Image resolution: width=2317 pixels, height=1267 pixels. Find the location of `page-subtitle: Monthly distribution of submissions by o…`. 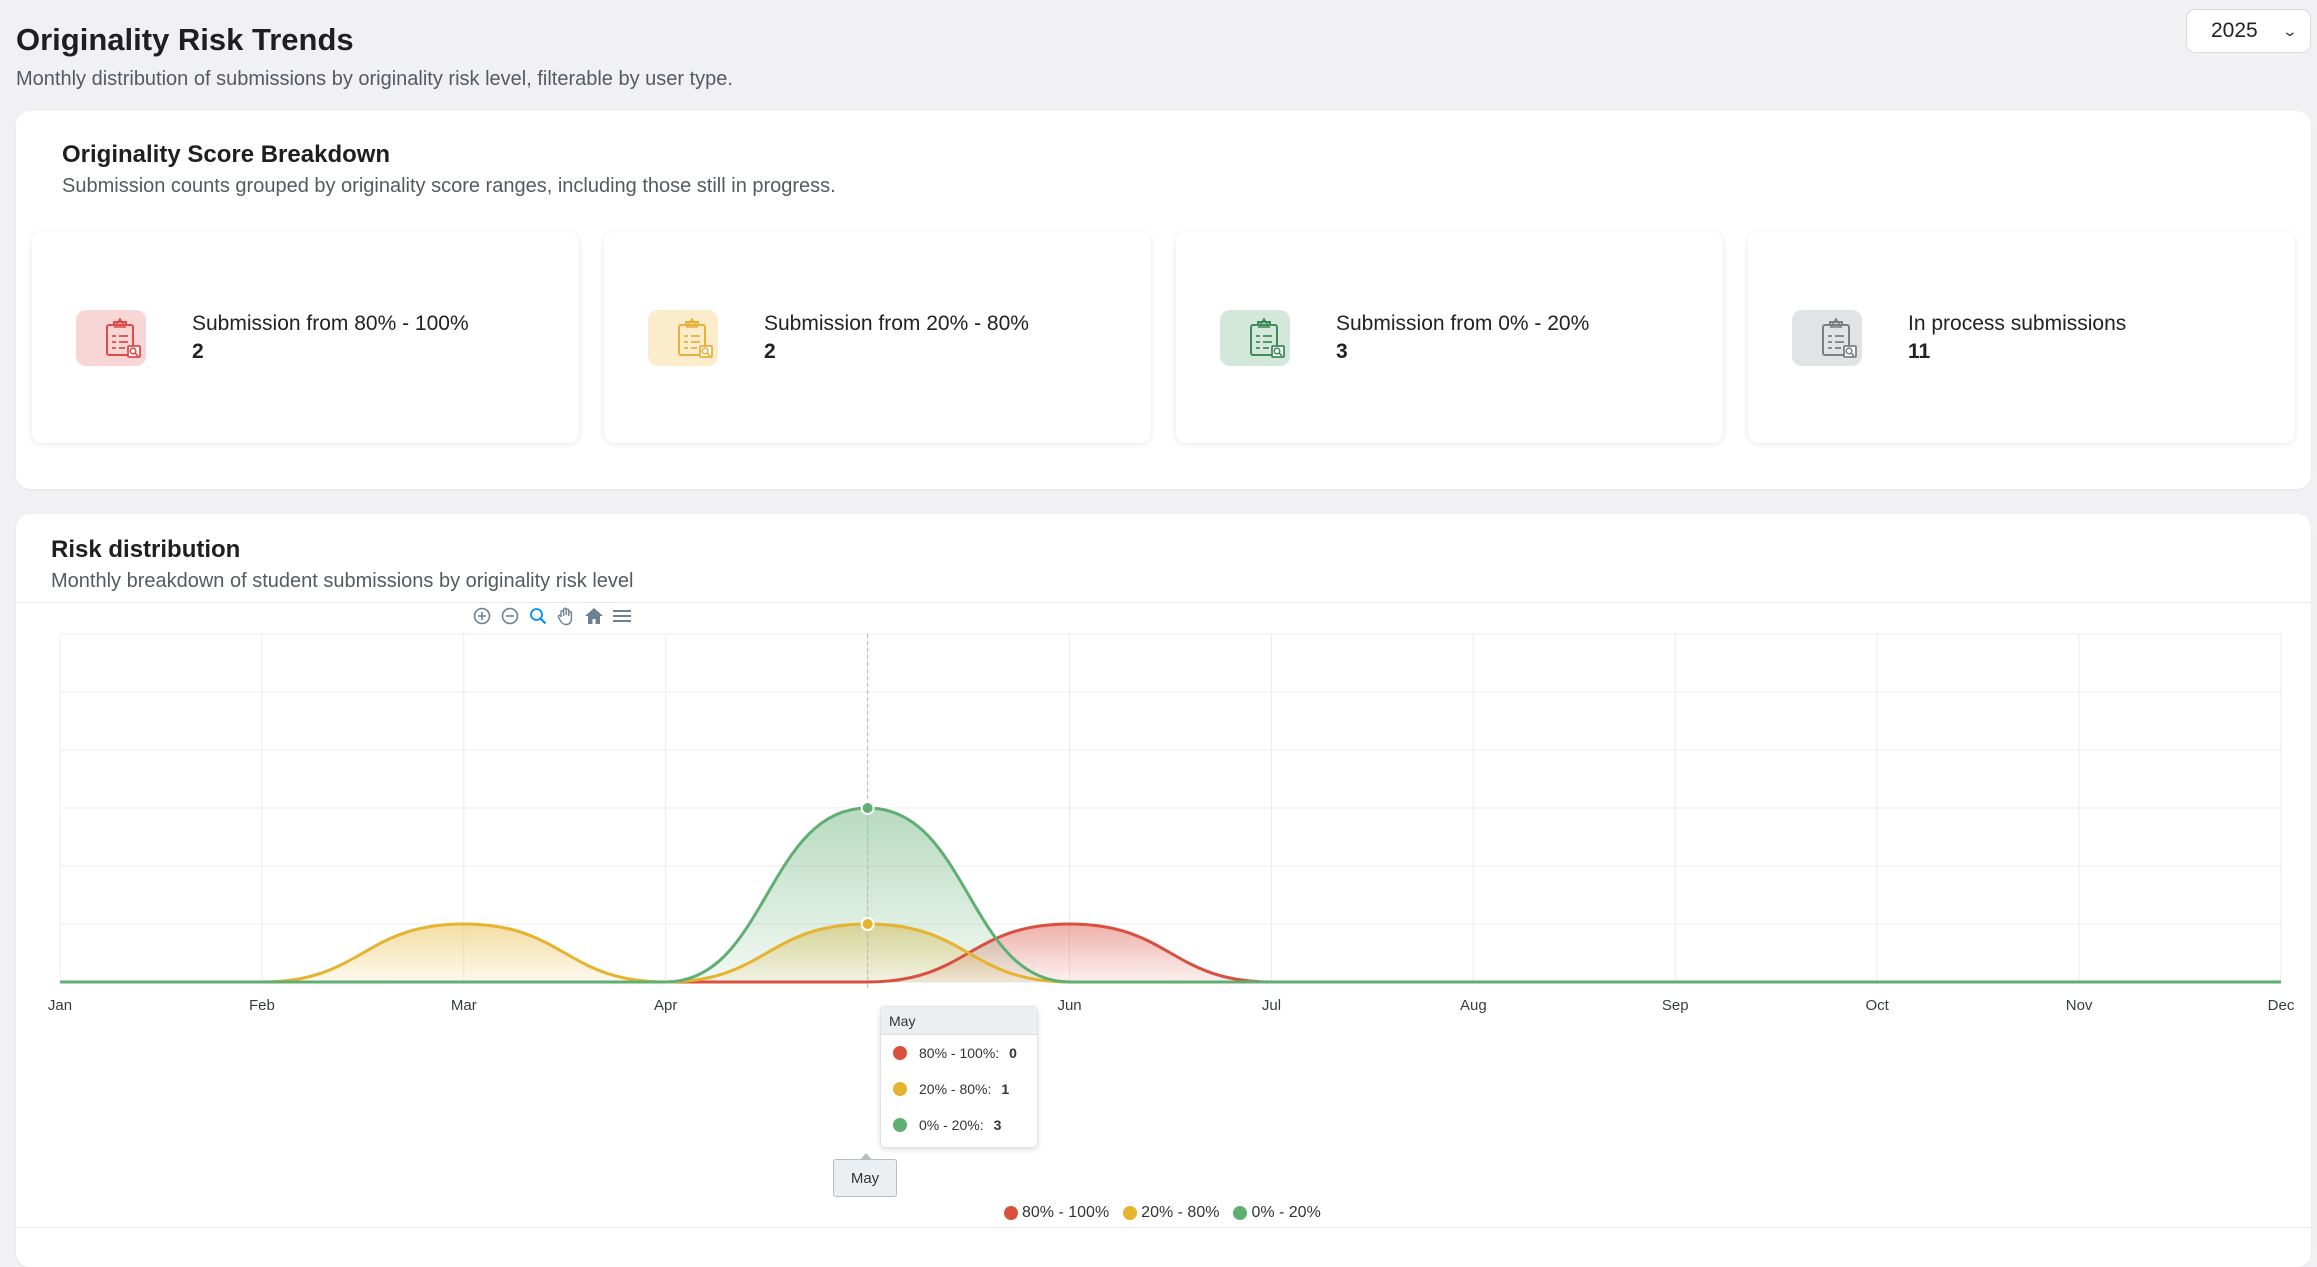

page-subtitle: Monthly distribution of submissions by o… is located at coordinates (374, 79).